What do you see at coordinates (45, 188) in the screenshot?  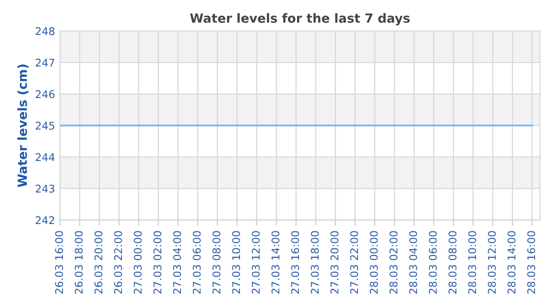 I see `y-tick-label: 243` at bounding box center [45, 188].